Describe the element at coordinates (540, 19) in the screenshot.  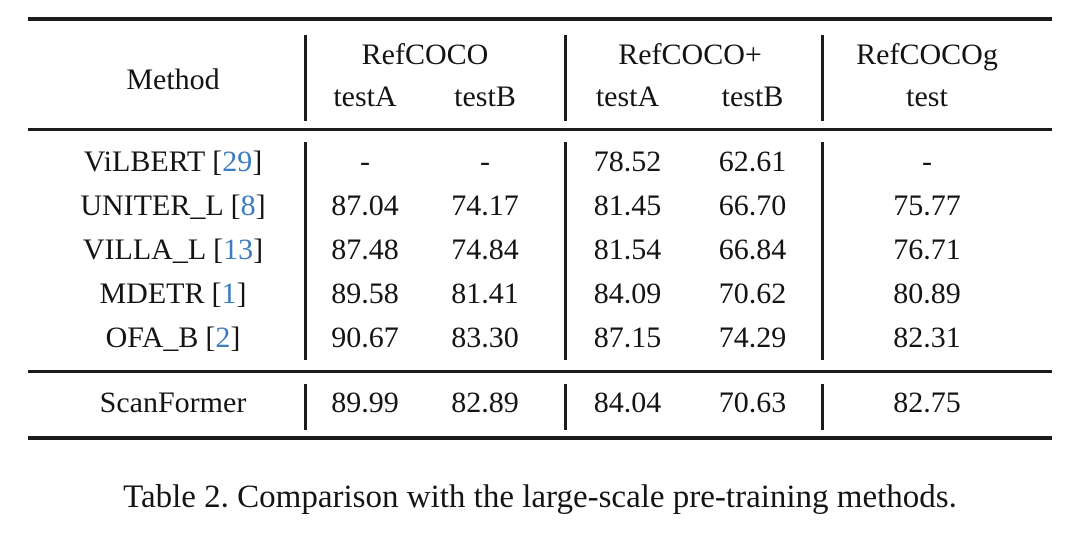
I see `table-top-rule` at that location.